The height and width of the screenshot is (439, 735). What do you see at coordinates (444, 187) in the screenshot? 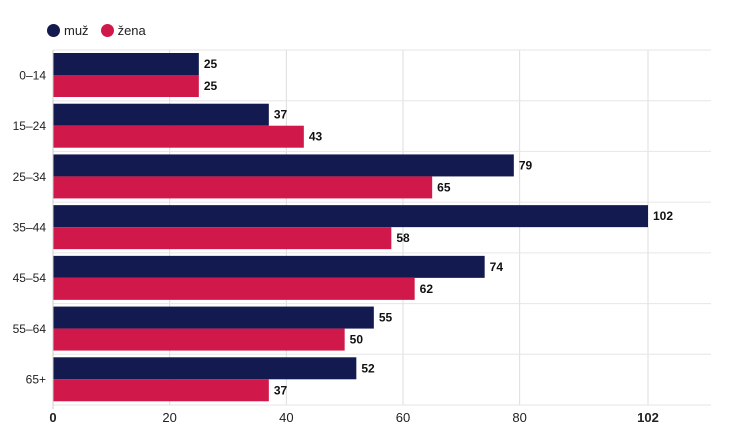
I see `data-label: 65` at bounding box center [444, 187].